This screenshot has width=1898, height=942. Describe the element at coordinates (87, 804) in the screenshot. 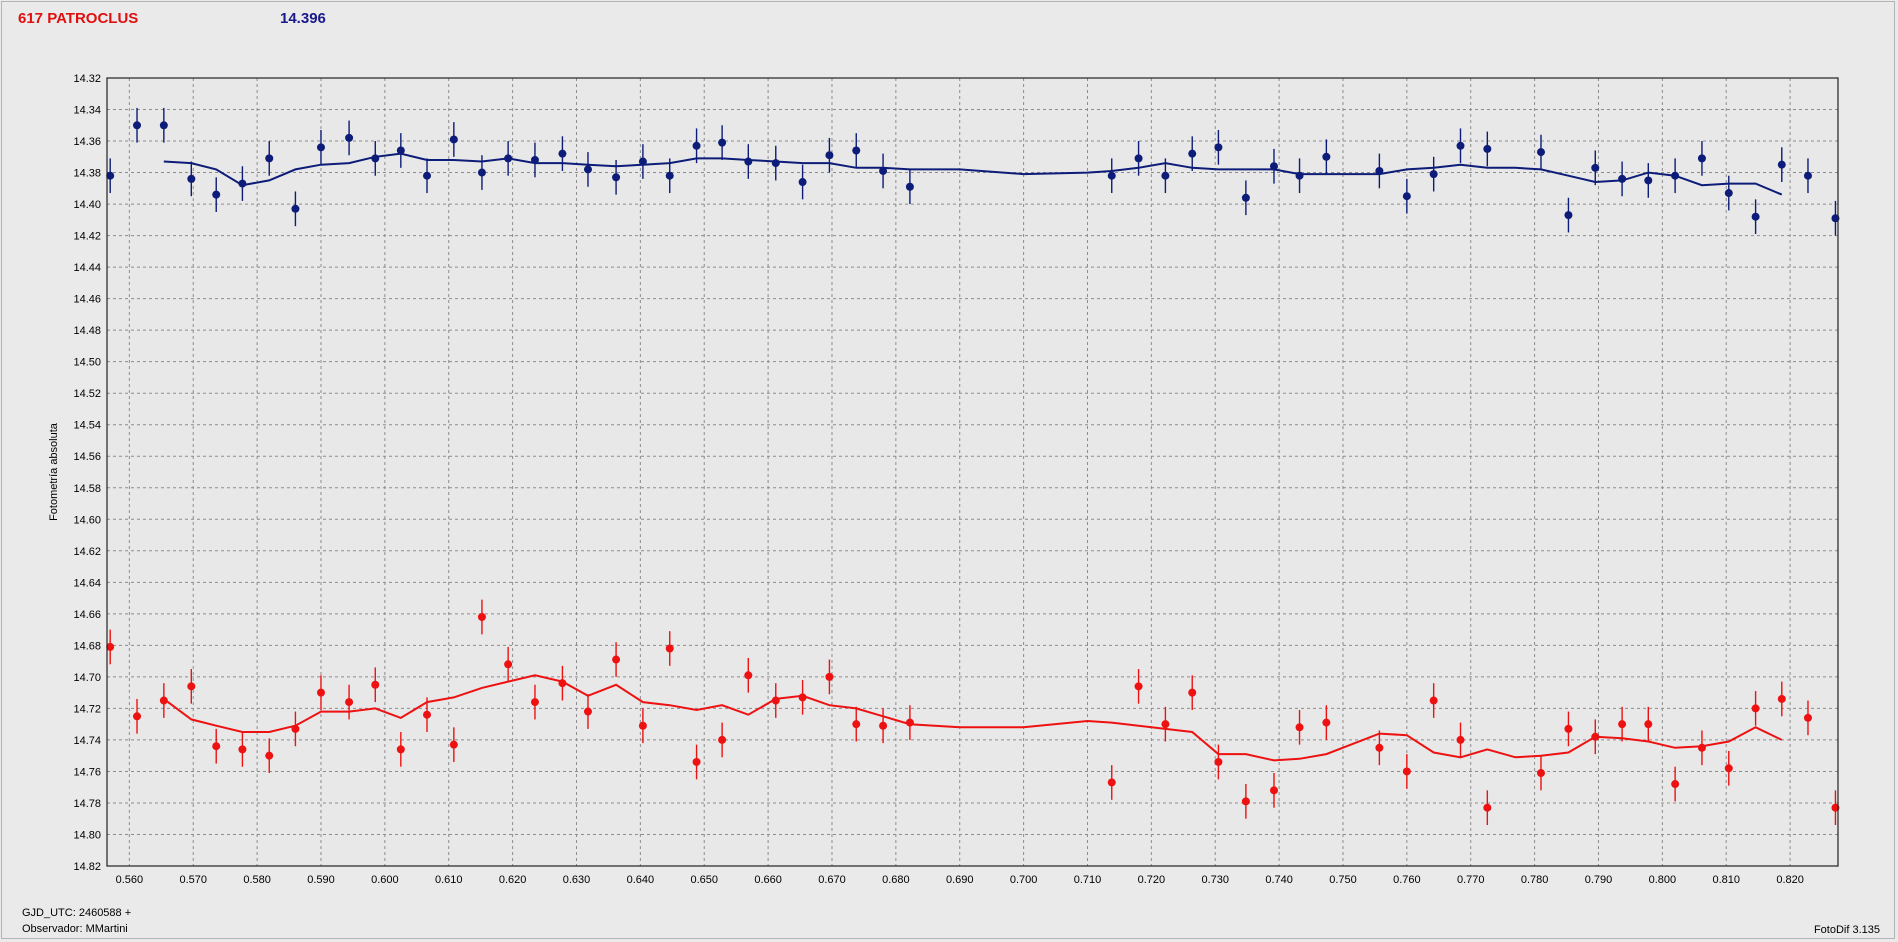

I see `y-tick-label: 14.78` at that location.